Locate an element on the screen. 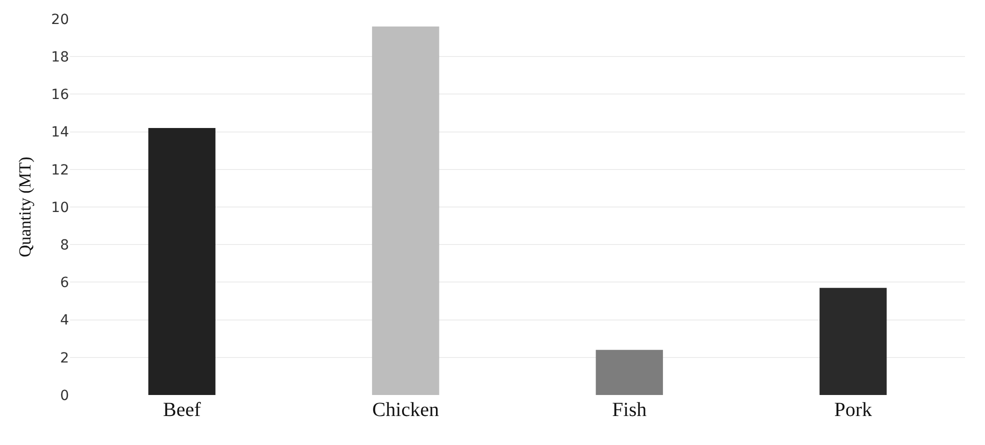  y-tick-label: 16 is located at coordinates (60, 95).